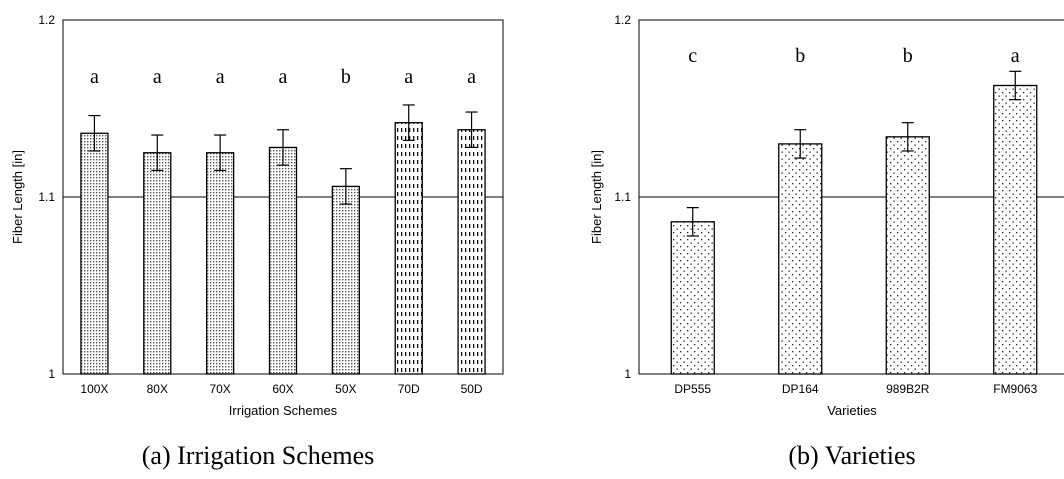 The image size is (1064, 479). Describe the element at coordinates (851, 455) in the screenshot. I see `panel-caption: (b) Varieties` at that location.